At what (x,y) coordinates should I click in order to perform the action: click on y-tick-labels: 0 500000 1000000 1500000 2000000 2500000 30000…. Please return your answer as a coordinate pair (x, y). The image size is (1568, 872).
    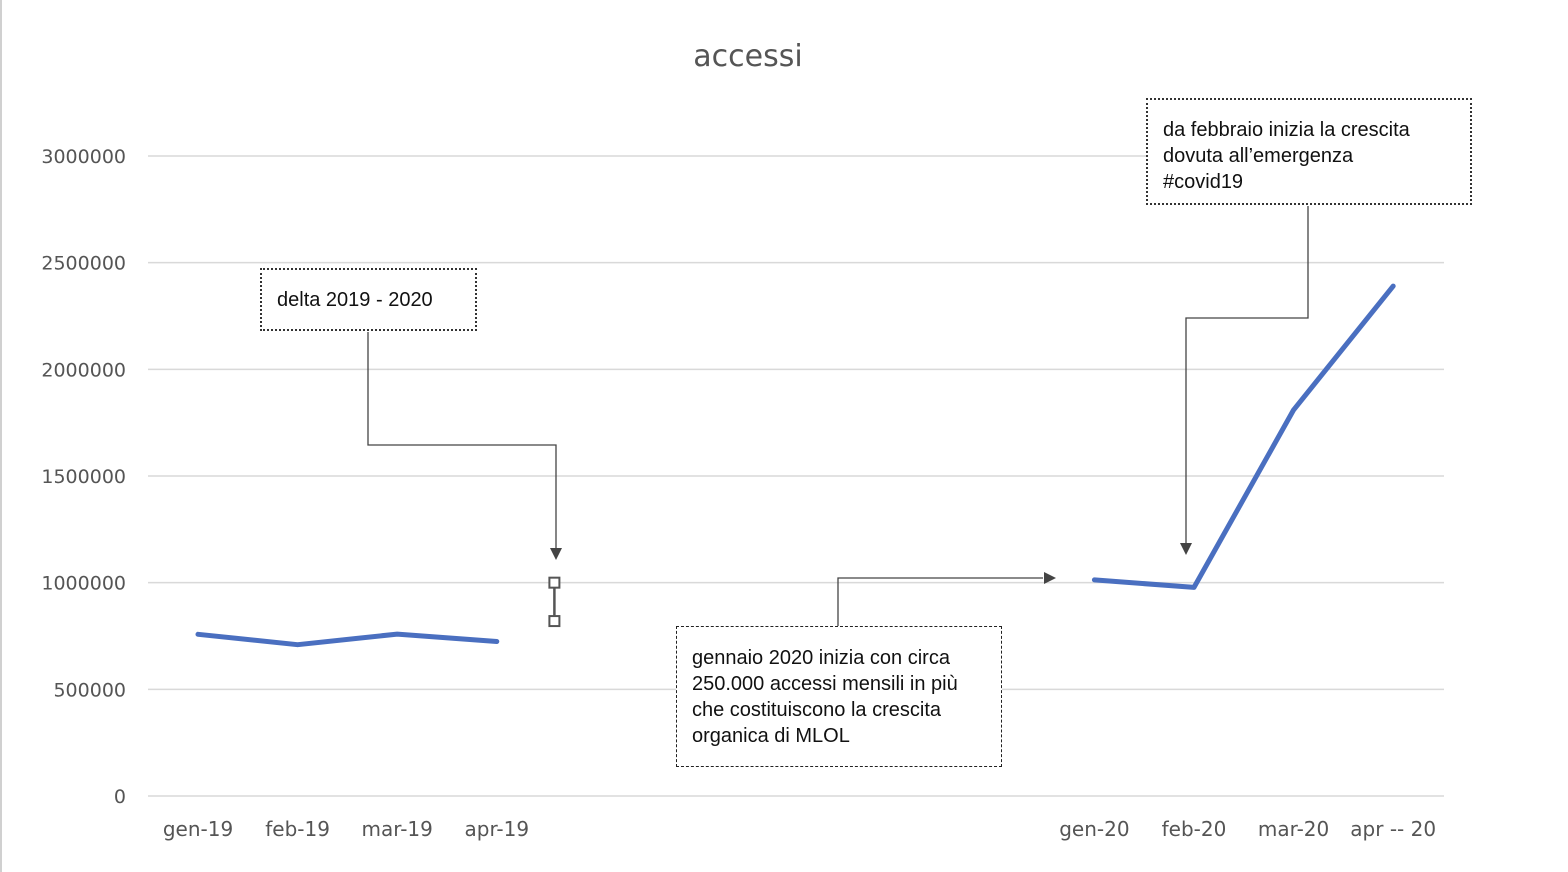
    Looking at the image, I should click on (83, 477).